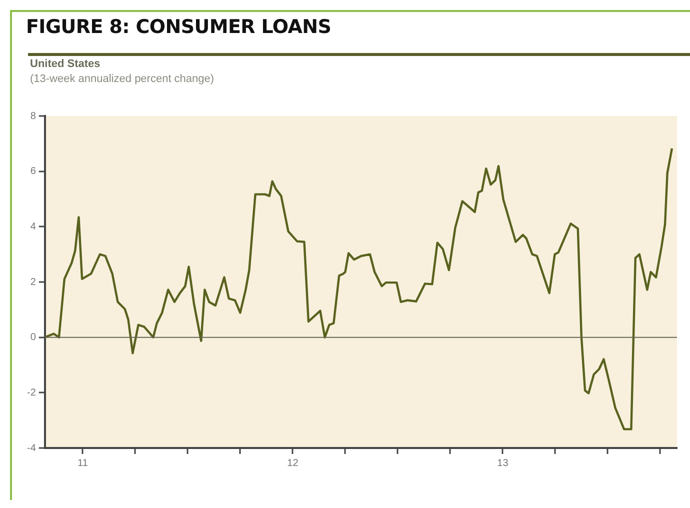  What do you see at coordinates (33, 116) in the screenshot?
I see `y-tick-label: 8` at bounding box center [33, 116].